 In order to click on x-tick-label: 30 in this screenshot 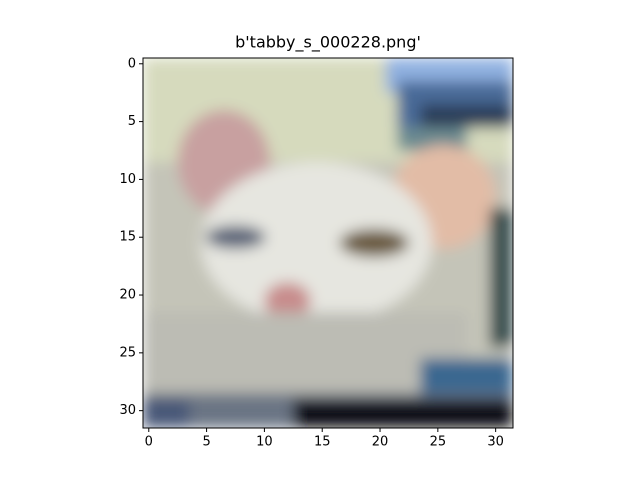, I will do `click(495, 442)`.